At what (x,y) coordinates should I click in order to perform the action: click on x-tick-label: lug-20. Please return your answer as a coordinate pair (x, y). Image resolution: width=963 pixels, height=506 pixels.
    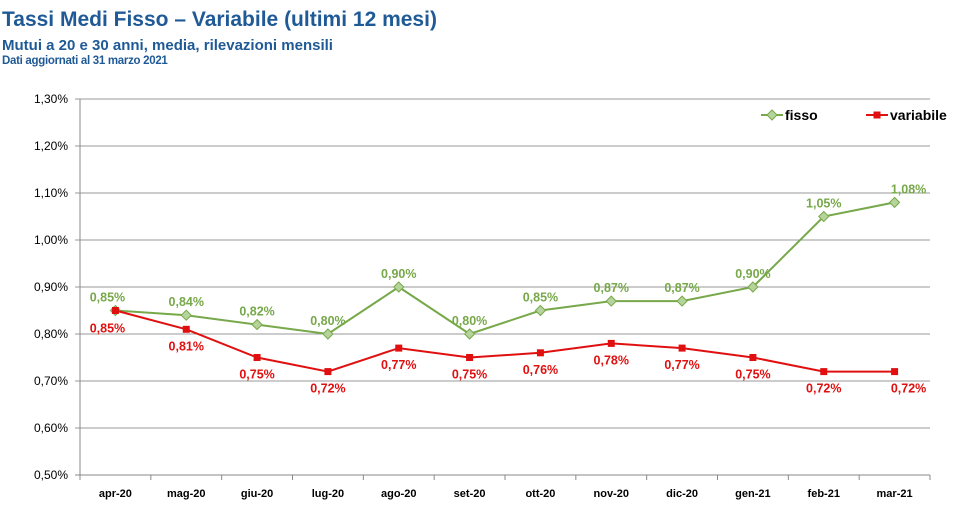
    Looking at the image, I should click on (328, 494).